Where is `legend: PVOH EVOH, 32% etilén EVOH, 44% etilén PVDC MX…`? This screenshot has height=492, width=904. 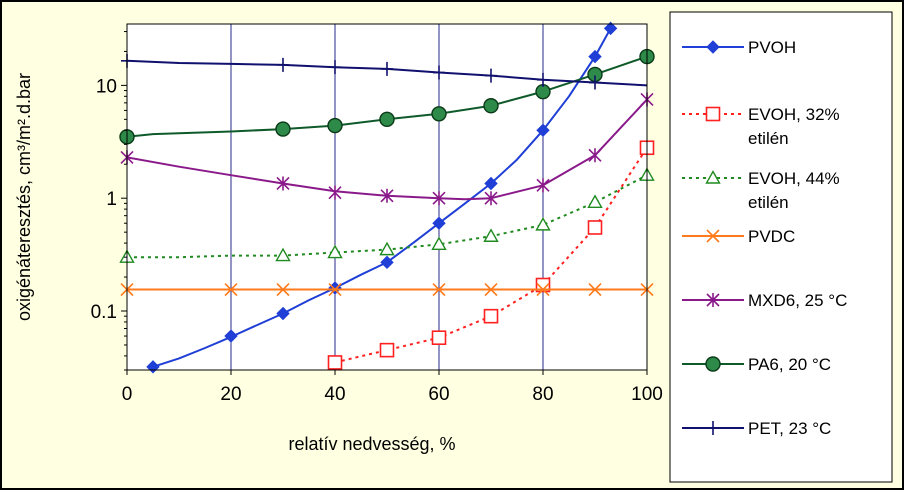 legend: PVOH EVOH, 32% etilén EVOH, 44% etilén PVDC MX… is located at coordinates (764, 238).